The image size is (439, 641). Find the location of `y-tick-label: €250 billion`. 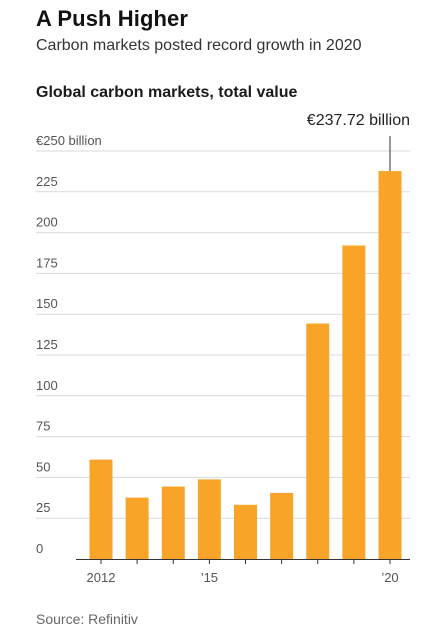

y-tick-label: €250 billion is located at coordinates (69, 140).